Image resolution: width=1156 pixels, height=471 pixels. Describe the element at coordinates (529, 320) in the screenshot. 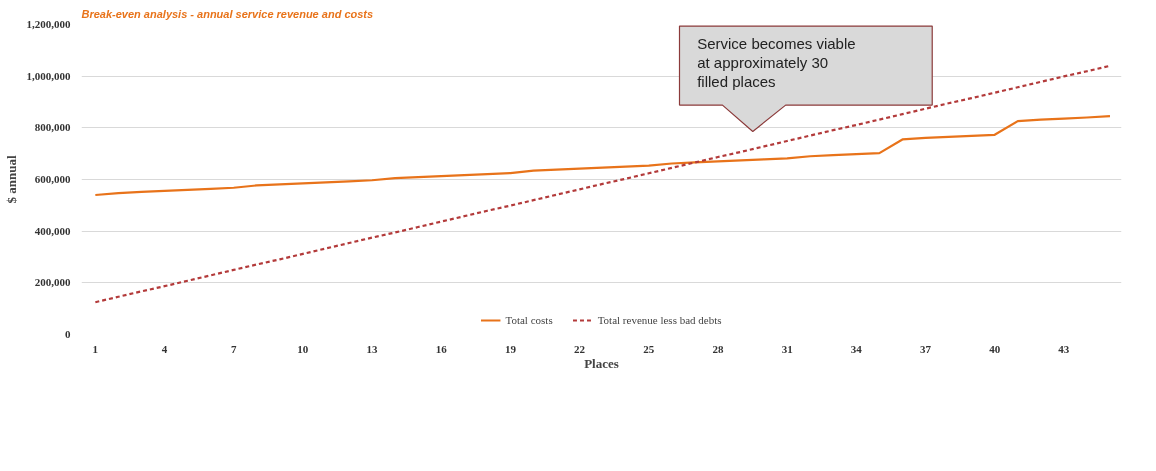

I see `legend-label: Total costs` at that location.